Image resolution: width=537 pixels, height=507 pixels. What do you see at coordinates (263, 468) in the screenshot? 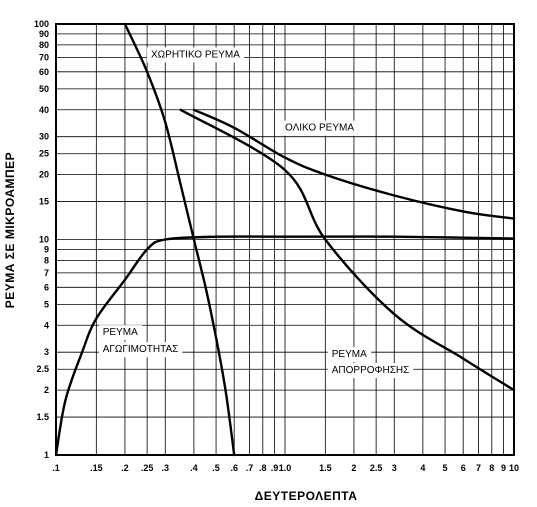
I see `x-tick-label: .8` at bounding box center [263, 468].